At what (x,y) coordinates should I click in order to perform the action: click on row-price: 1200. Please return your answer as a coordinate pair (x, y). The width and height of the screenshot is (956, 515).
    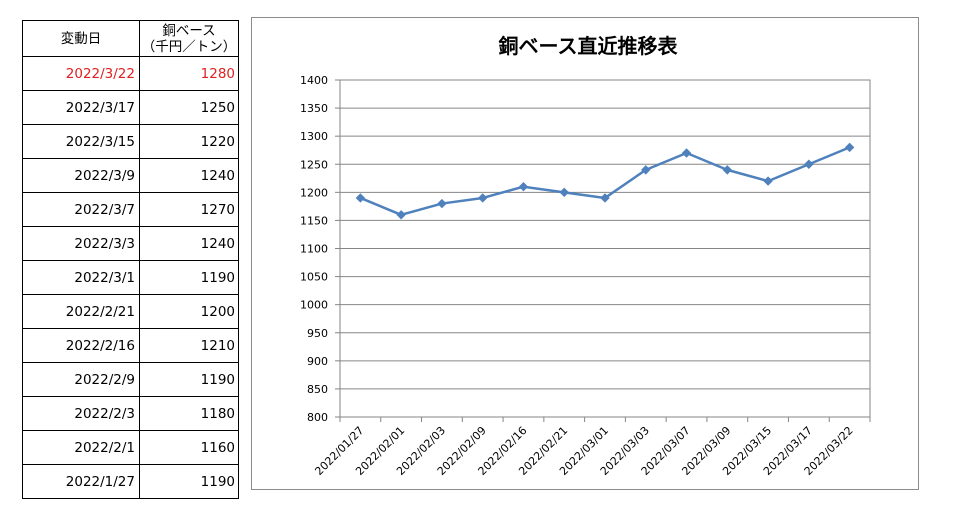
    Looking at the image, I should click on (189, 311).